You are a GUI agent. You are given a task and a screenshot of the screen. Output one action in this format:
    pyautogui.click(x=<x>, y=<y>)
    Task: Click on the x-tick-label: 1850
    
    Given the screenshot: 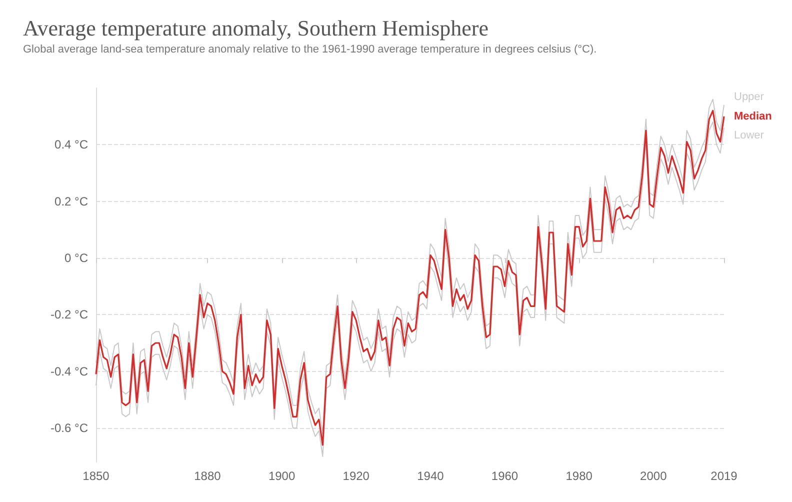 What is the action you would take?
    pyautogui.click(x=96, y=476)
    